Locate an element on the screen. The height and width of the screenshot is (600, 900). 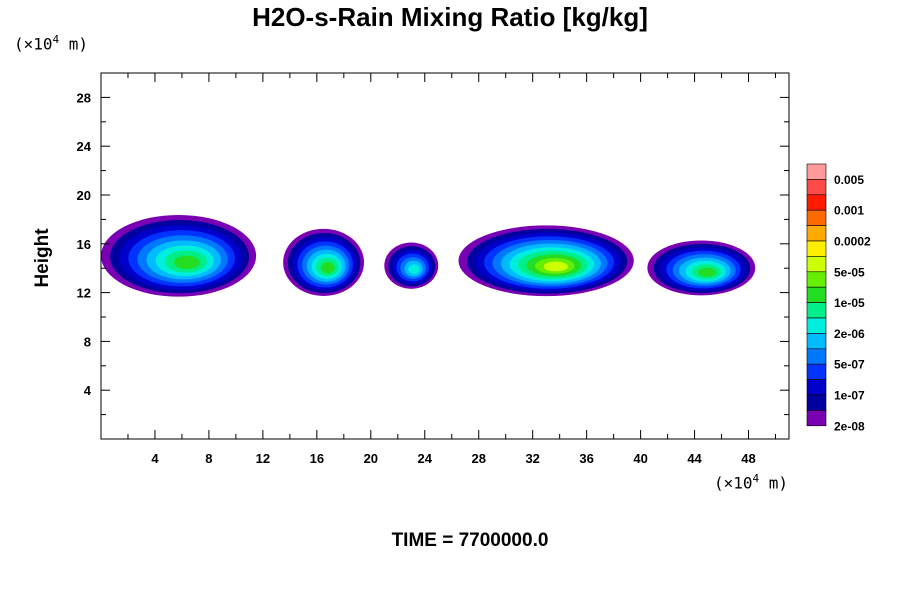
legend-label: 1e-07 is located at coordinates (849, 396).